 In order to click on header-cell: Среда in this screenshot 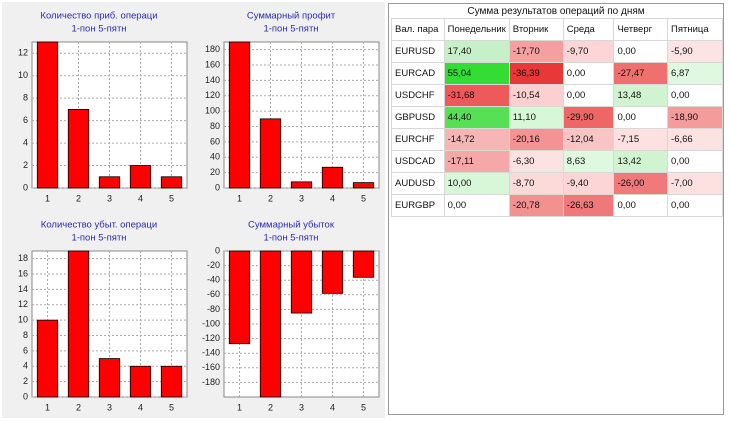, I will do `click(588, 29)`.